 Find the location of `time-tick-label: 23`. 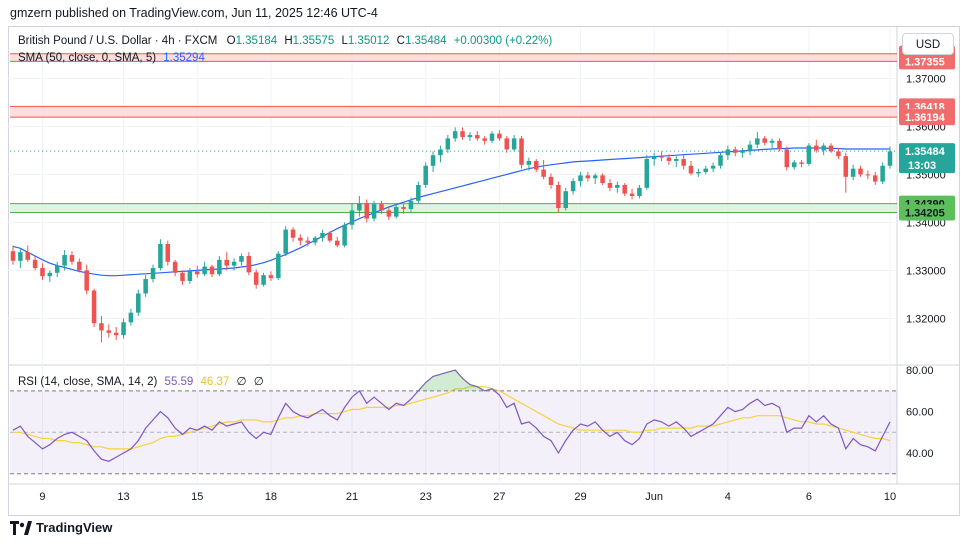

time-tick-label: 23 is located at coordinates (426, 497).